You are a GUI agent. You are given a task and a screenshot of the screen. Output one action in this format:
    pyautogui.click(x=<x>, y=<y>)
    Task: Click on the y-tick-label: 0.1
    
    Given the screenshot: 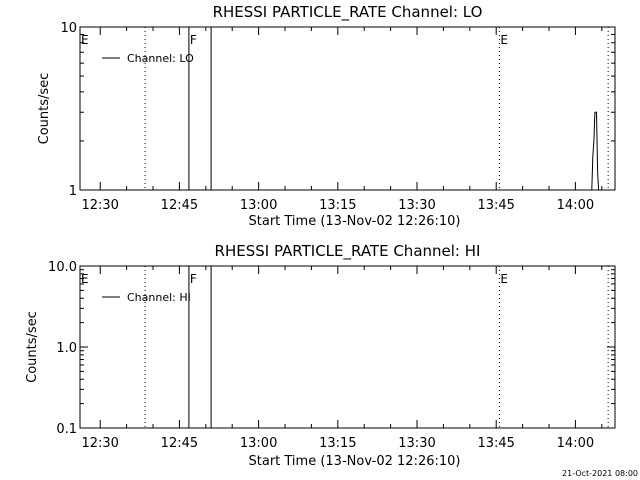 What is the action you would take?
    pyautogui.click(x=66, y=429)
    